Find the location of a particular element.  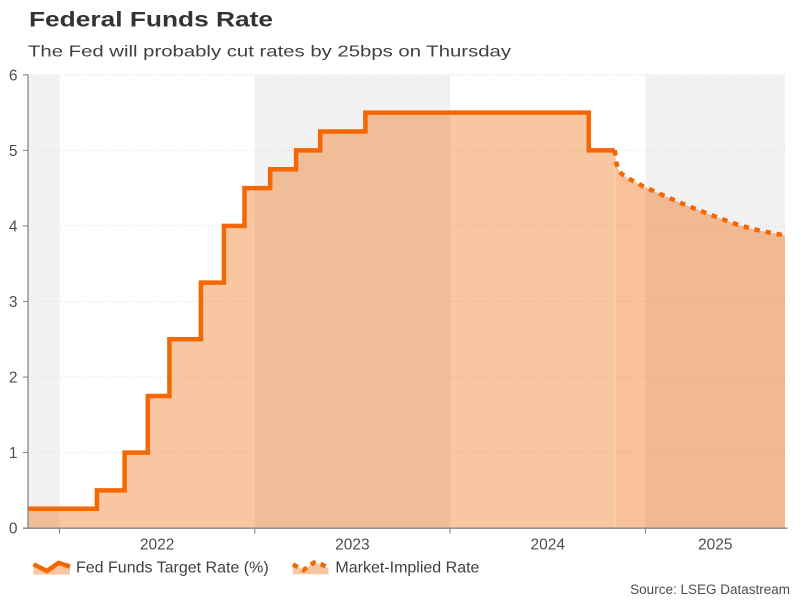

svg-text: 2025 is located at coordinates (715, 544).